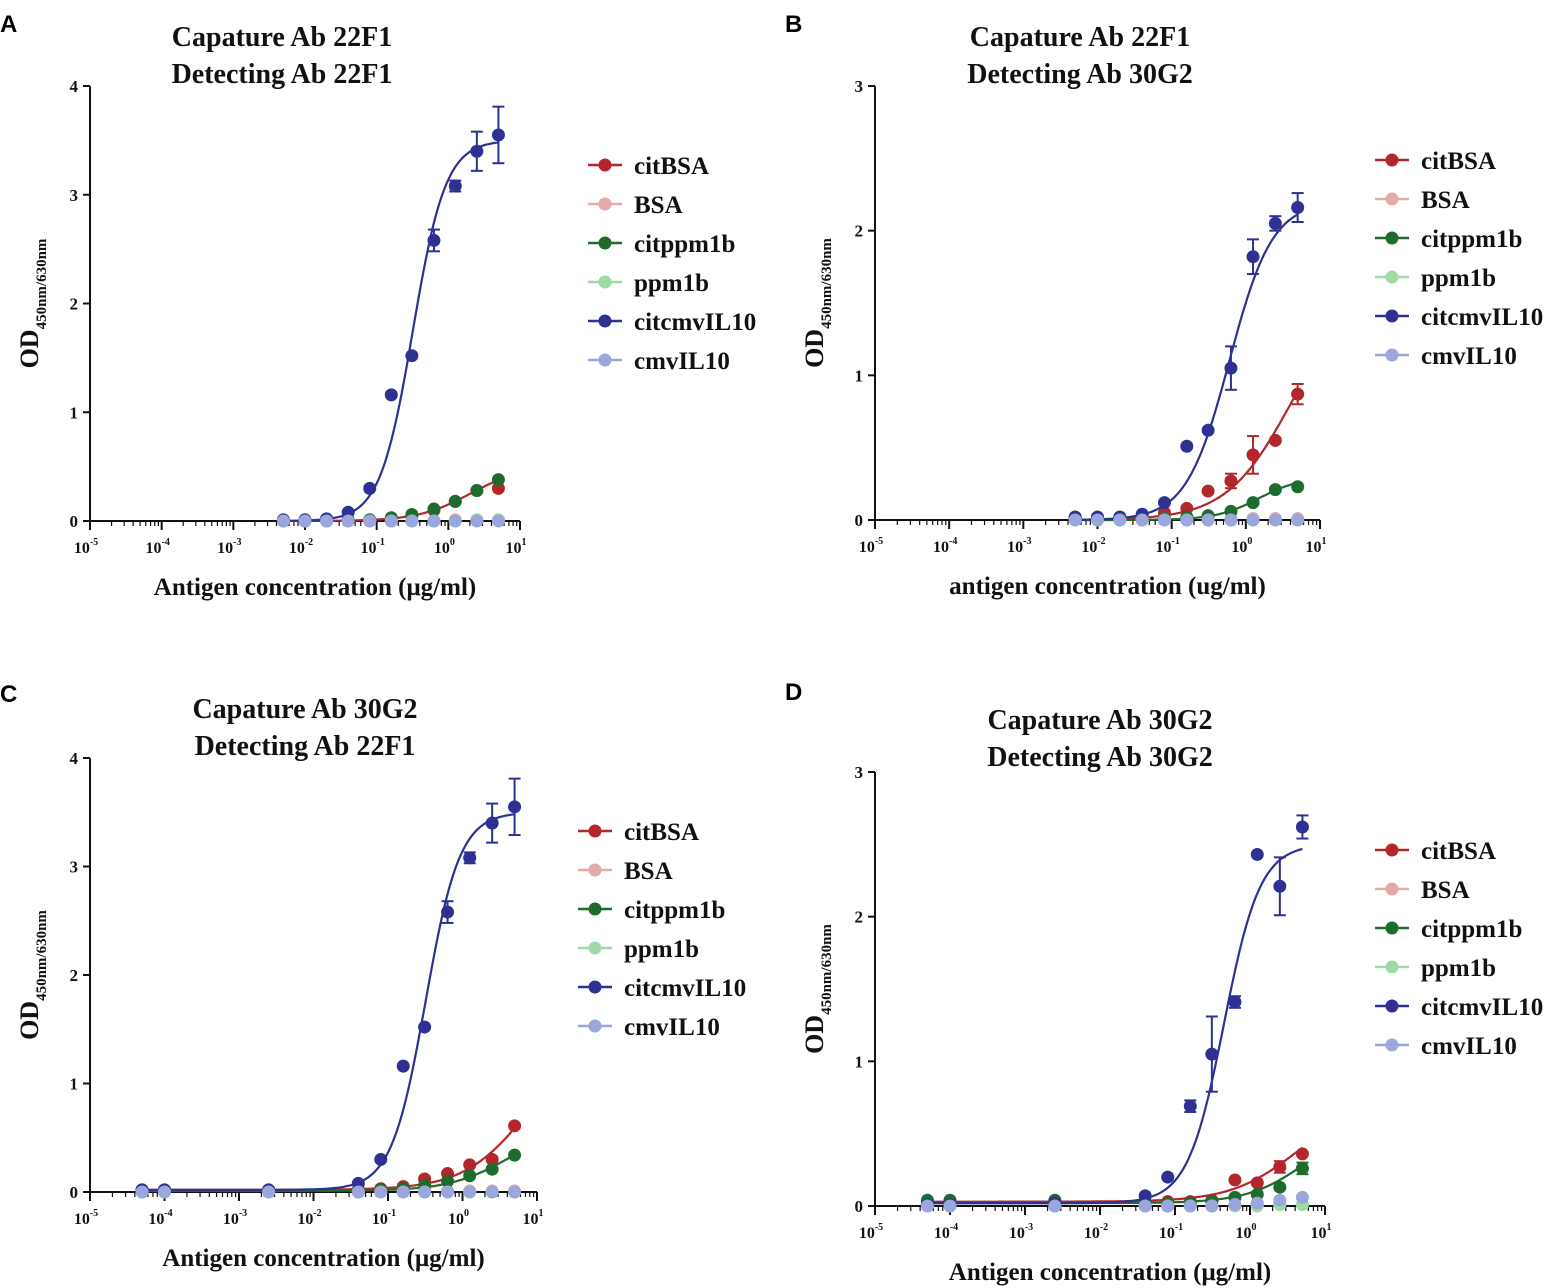 Image resolution: width=1556 pixels, height=1288 pixels. I want to click on x-tick-exponent: -5, so click(94, 542).